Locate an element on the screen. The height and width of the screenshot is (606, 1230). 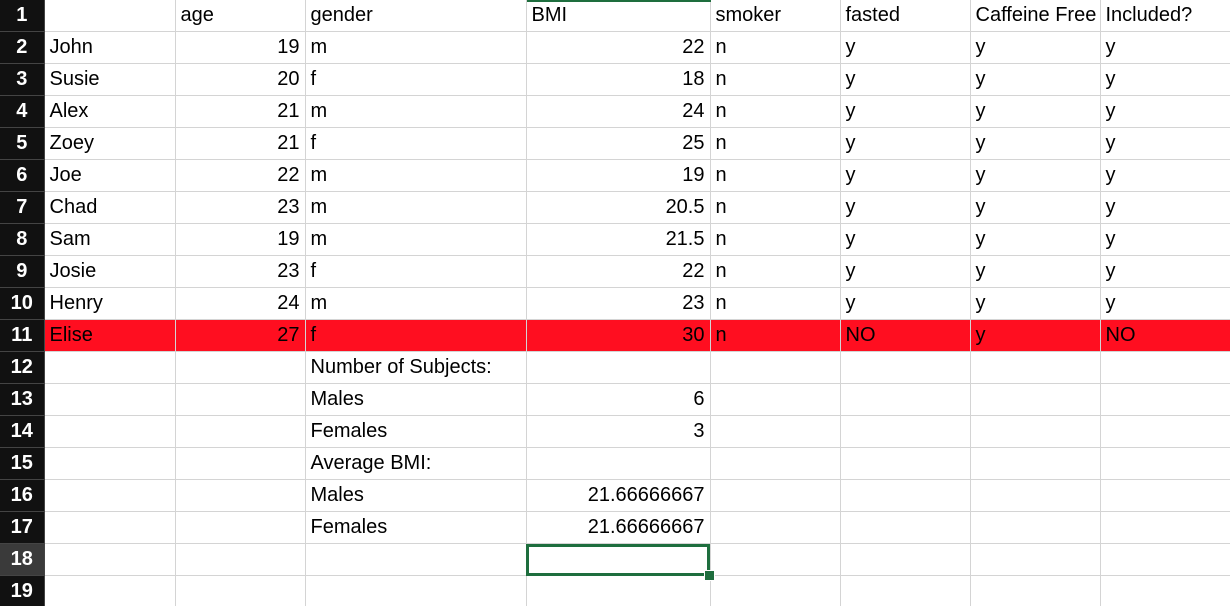
cell-males-count: 6 is located at coordinates (618, 399).